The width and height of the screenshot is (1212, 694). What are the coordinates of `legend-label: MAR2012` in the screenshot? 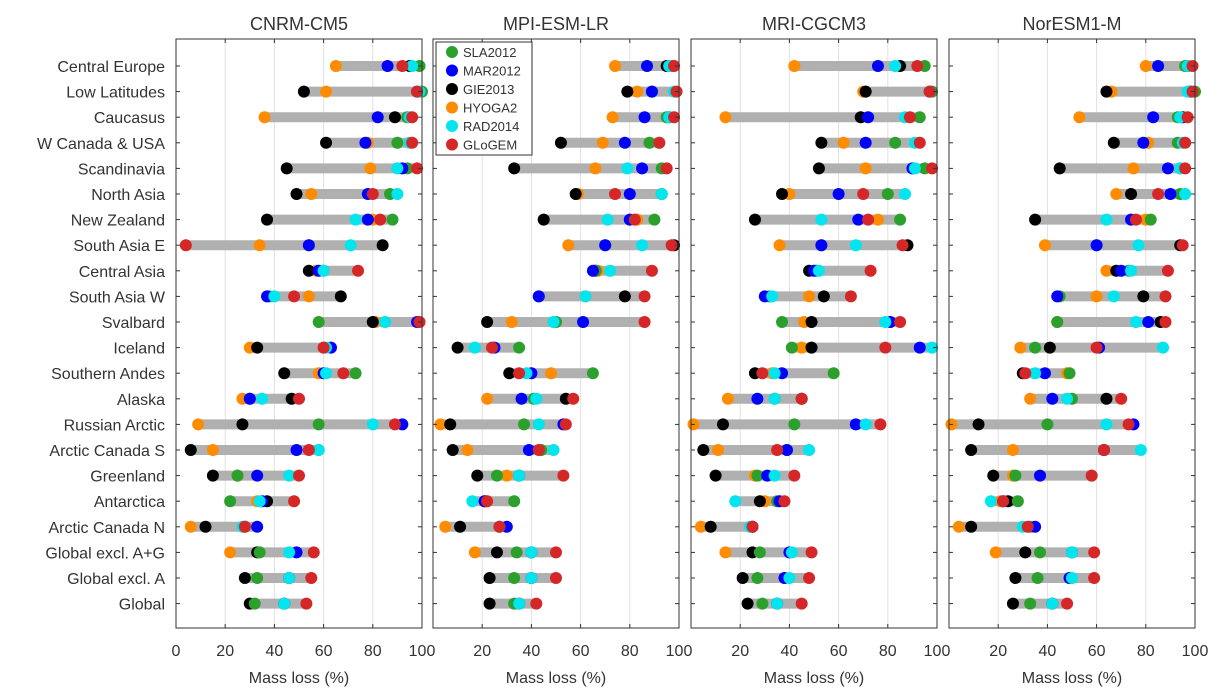 It's located at (492, 71).